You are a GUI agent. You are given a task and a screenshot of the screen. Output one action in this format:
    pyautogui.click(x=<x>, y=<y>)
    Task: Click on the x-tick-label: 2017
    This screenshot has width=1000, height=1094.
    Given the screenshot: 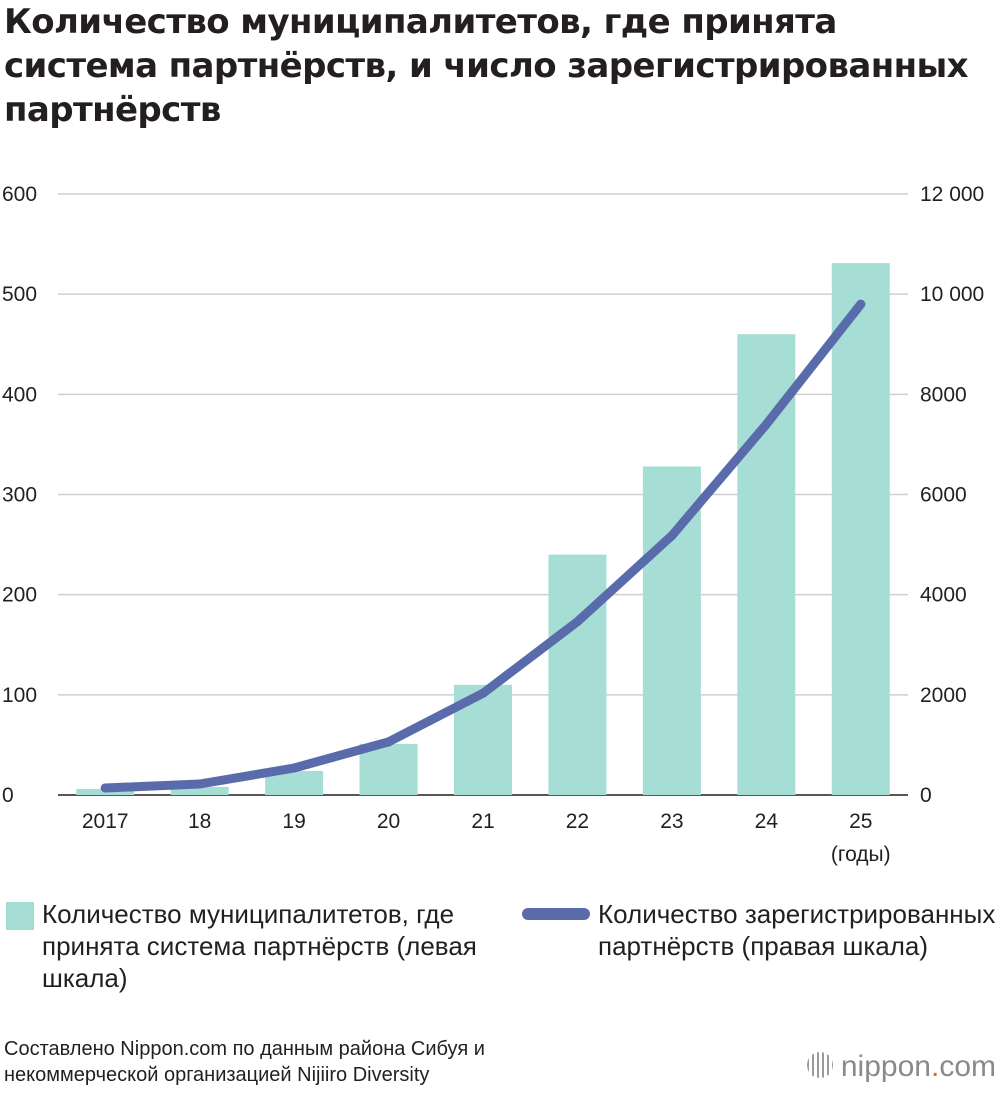 What is the action you would take?
    pyautogui.click(x=105, y=821)
    